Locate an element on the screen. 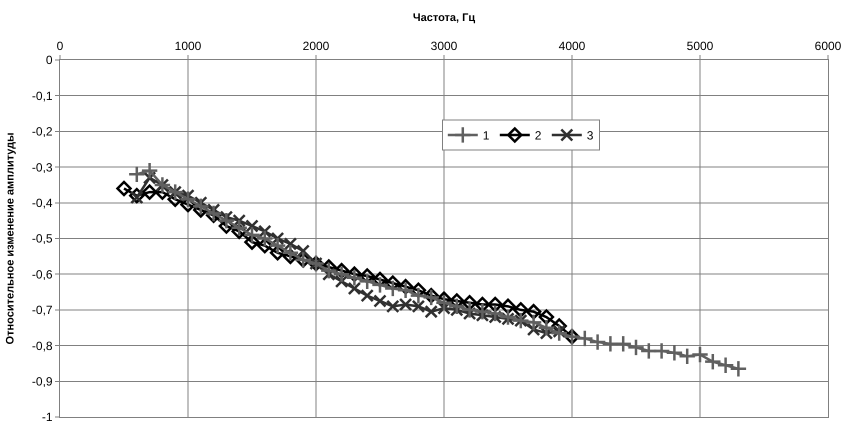 This screenshot has height=432, width=850. legend-label: 2 is located at coordinates (538, 135).